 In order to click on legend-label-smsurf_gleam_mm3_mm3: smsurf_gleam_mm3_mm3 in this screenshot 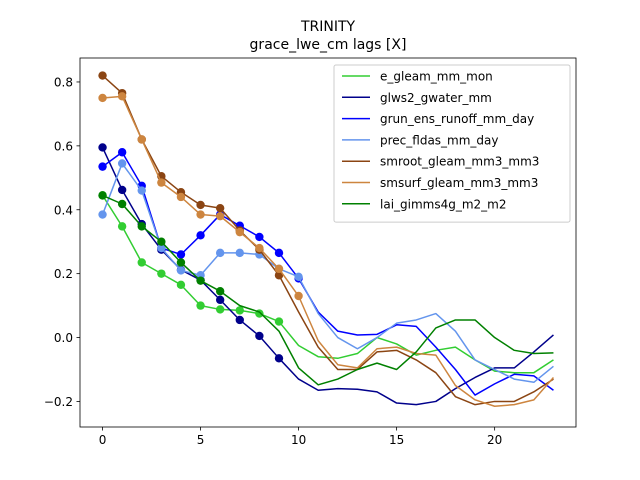, I will do `click(459, 183)`.